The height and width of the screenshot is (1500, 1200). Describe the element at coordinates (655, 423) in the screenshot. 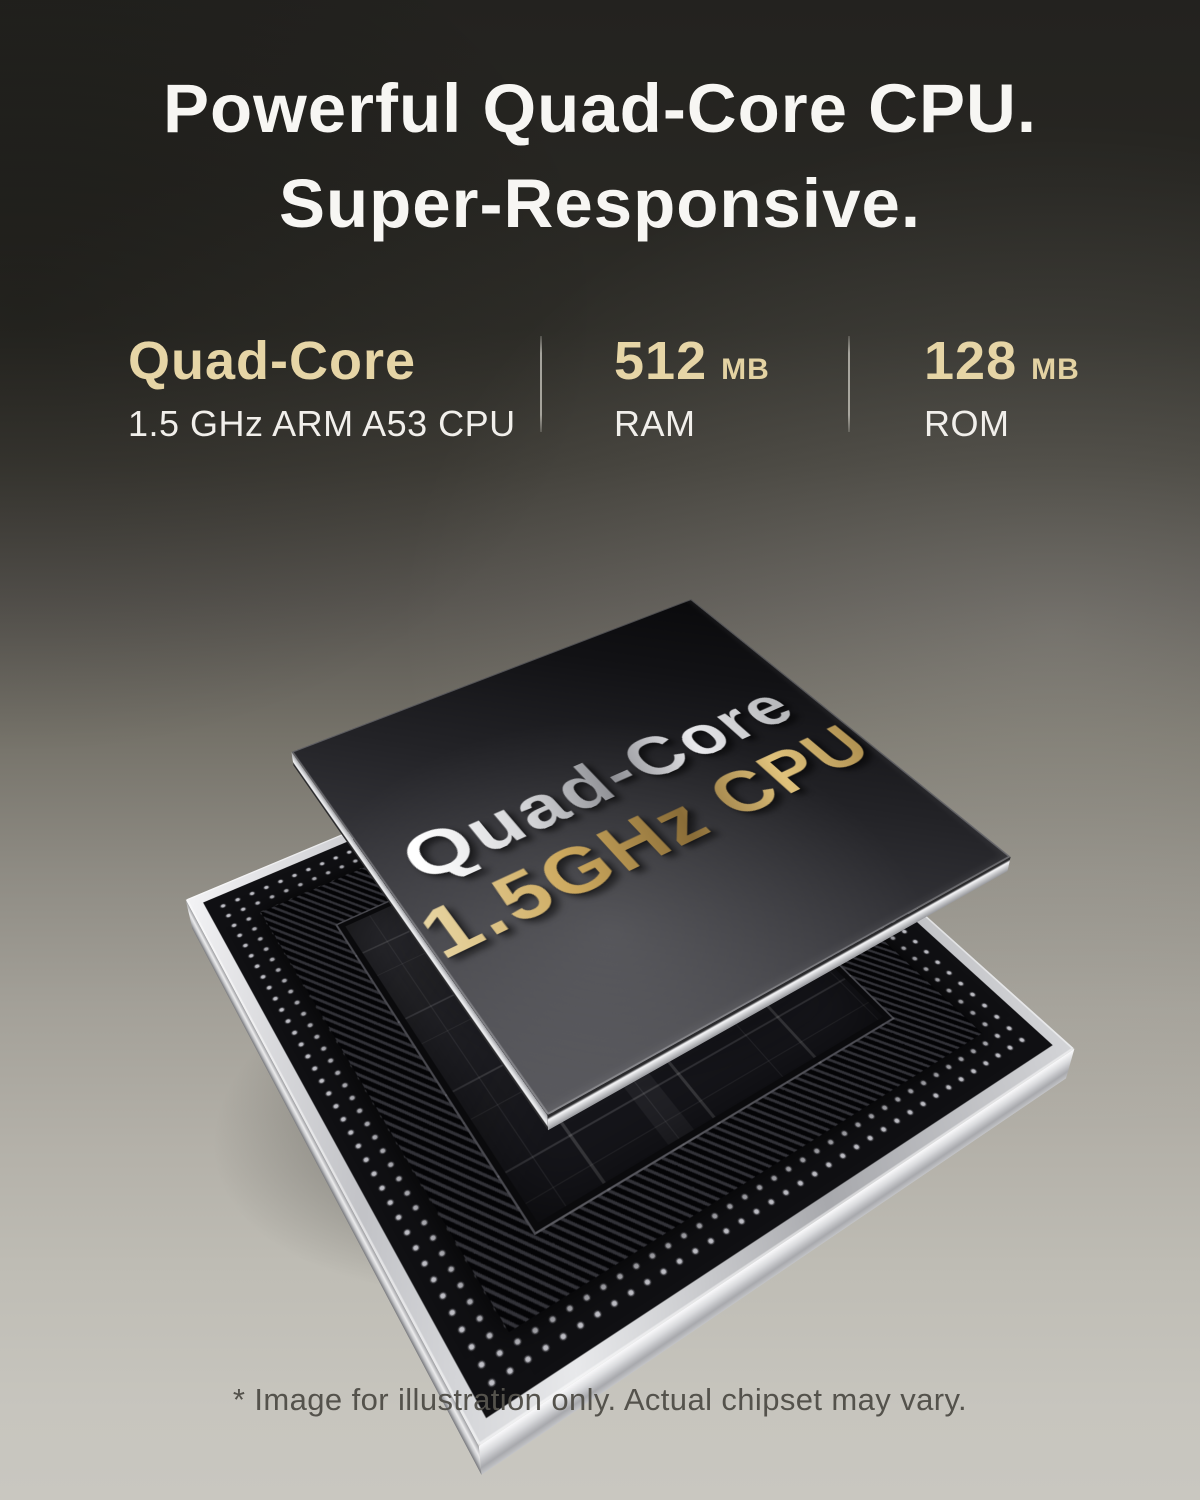

I see `spec-ram-label: RAM` at that location.